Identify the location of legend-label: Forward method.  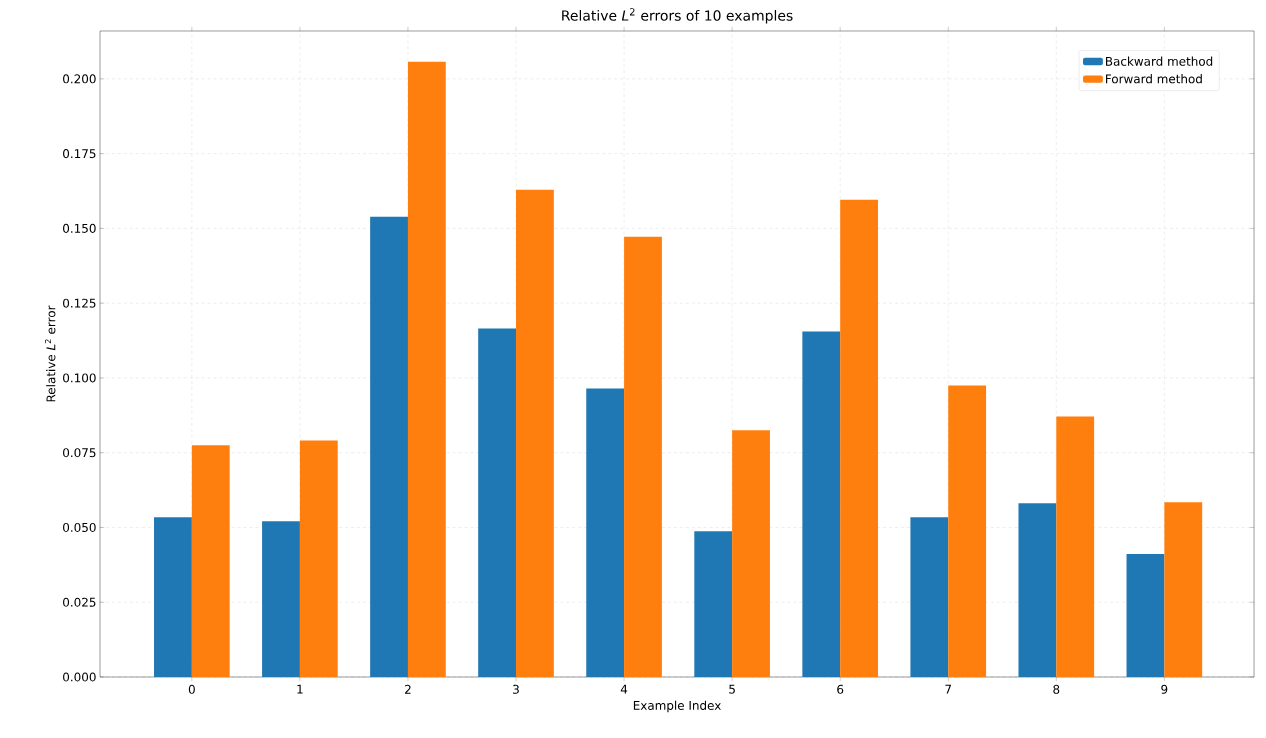
(1154, 79).